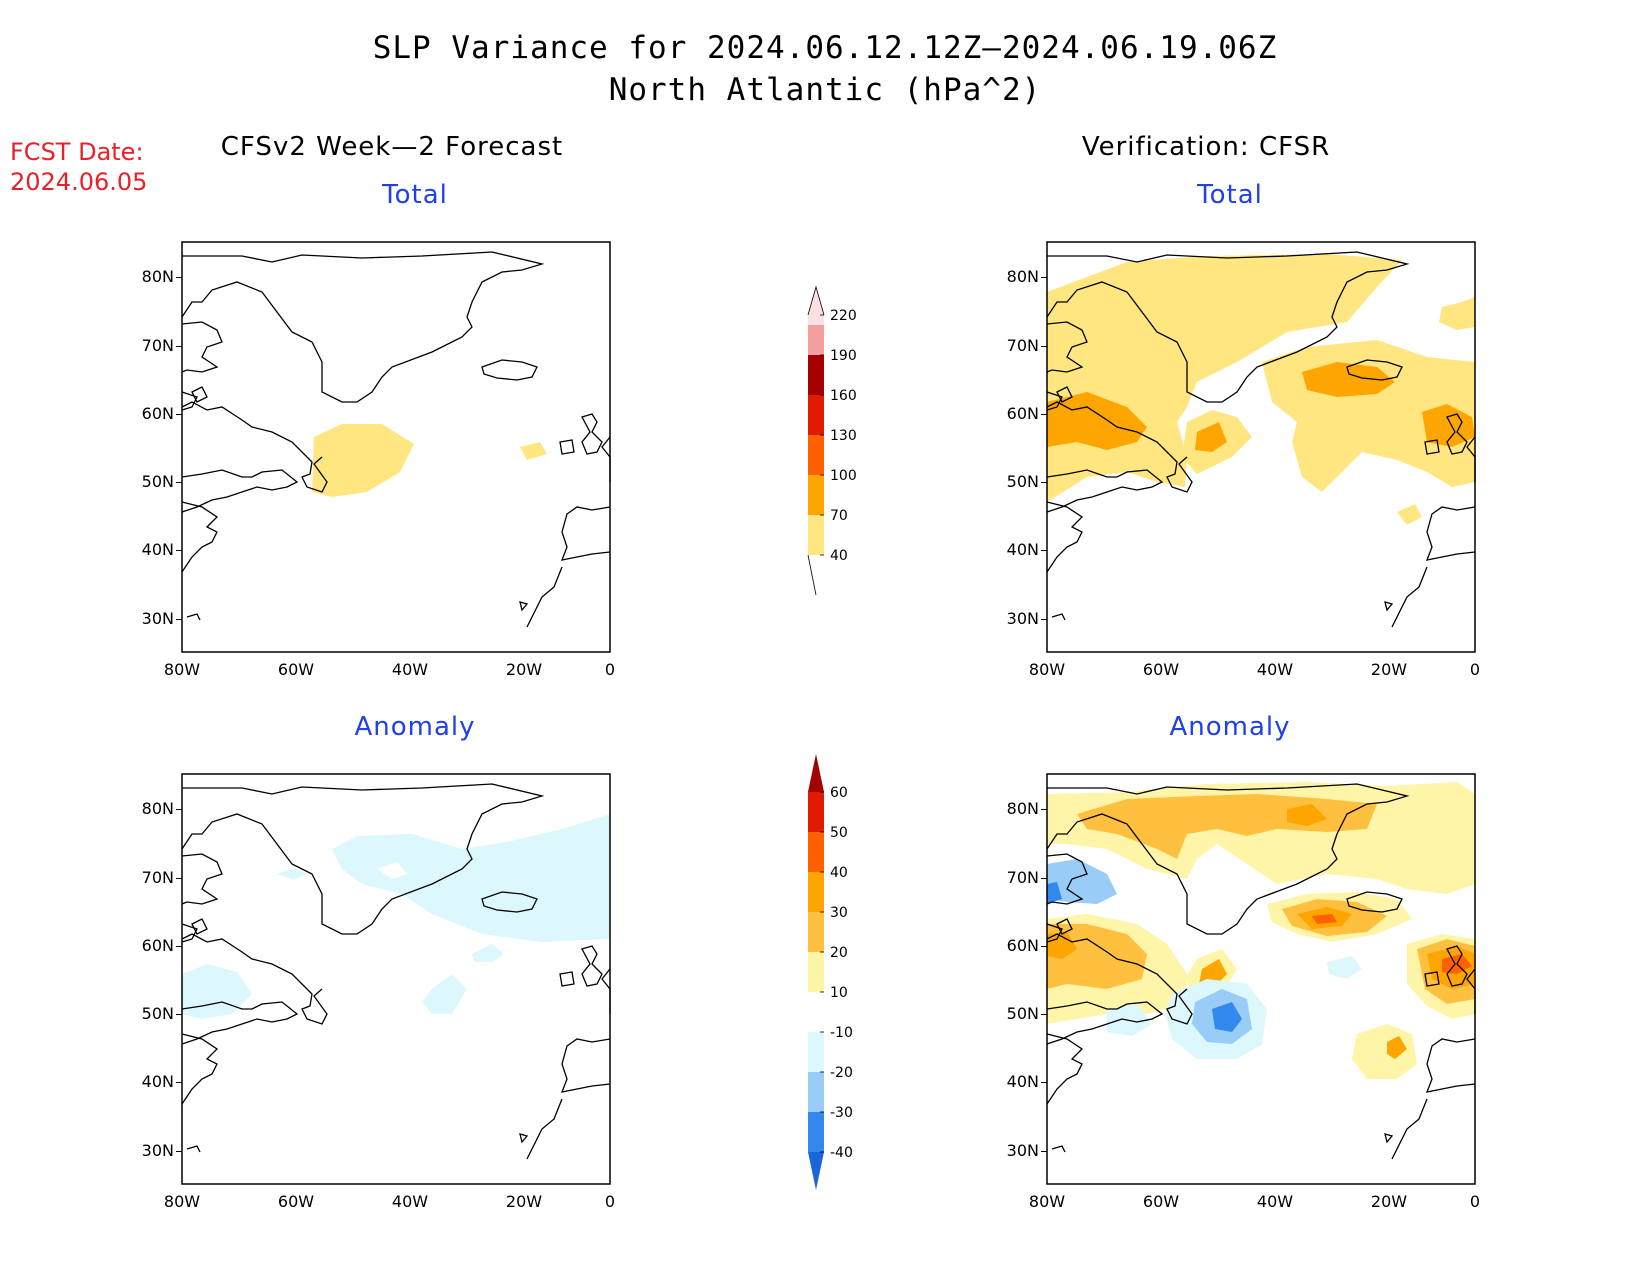 Image resolution: width=1650 pixels, height=1275 pixels. I want to click on colorbar-level-label: -30, so click(841, 1113).